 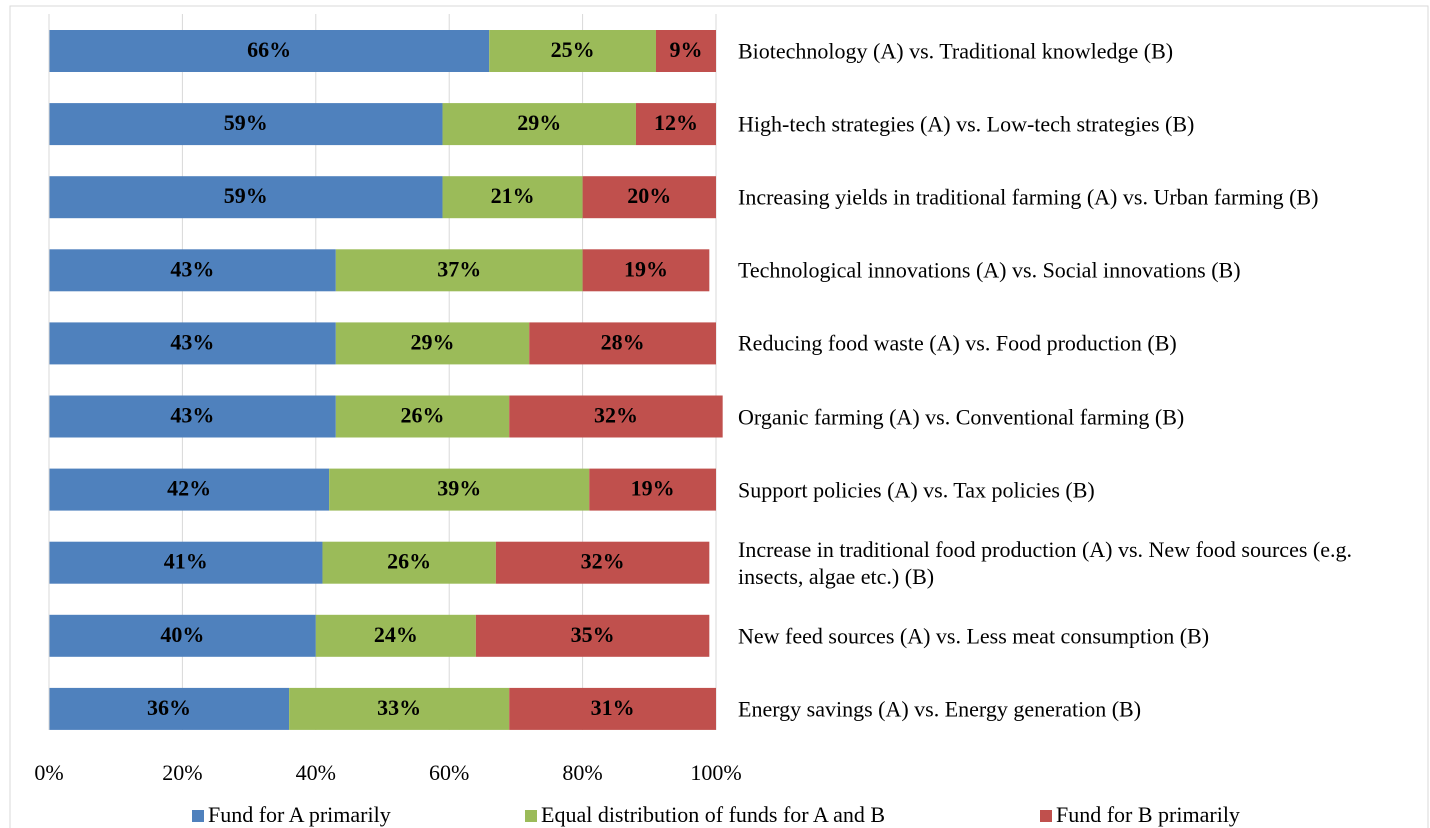 What do you see at coordinates (299, 814) in the screenshot?
I see `legend-label: Fund for A primarily` at bounding box center [299, 814].